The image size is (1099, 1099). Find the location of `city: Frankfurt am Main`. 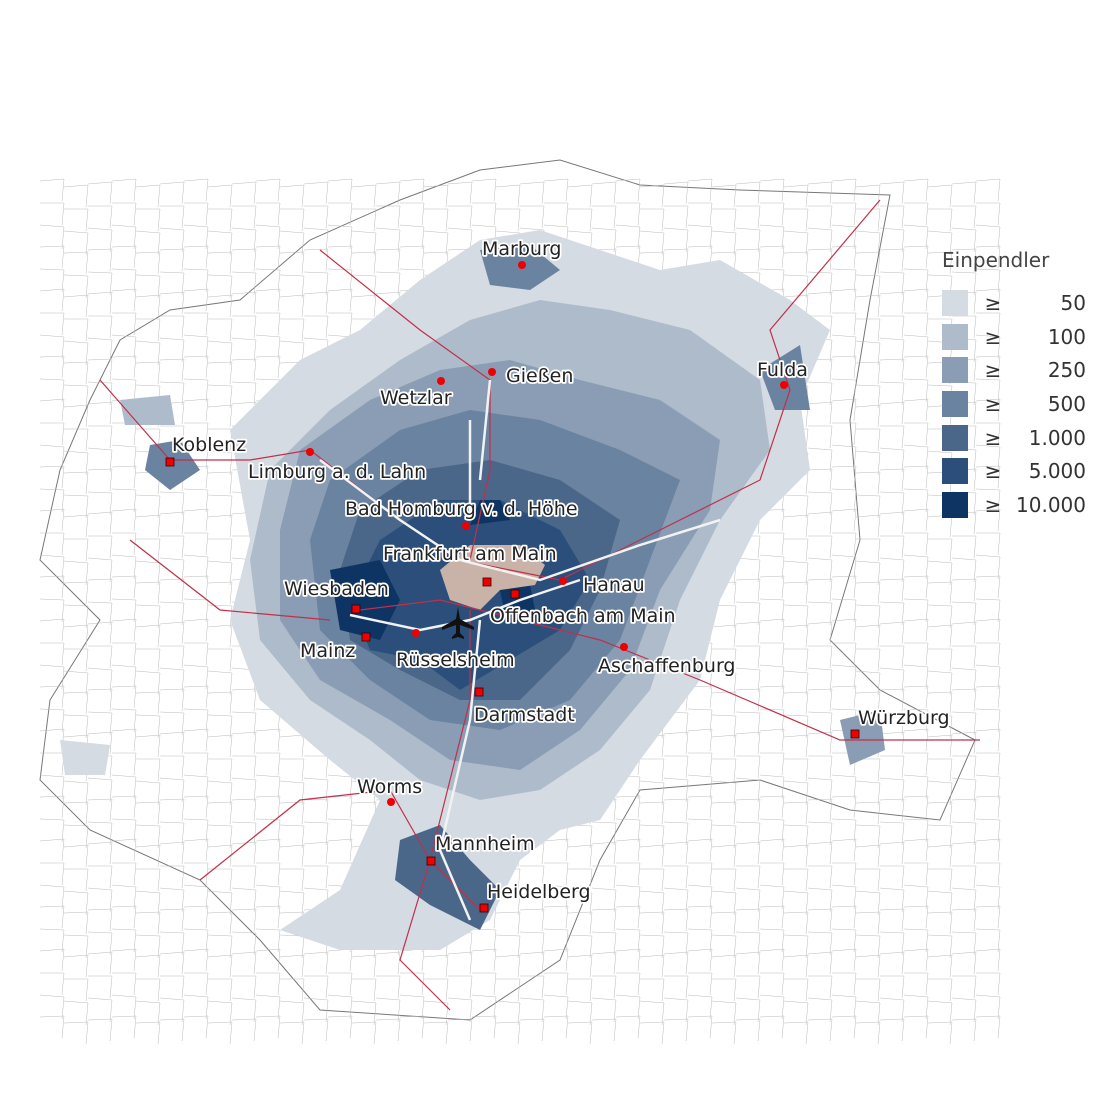

city: Frankfurt am Main is located at coordinates (469, 564).